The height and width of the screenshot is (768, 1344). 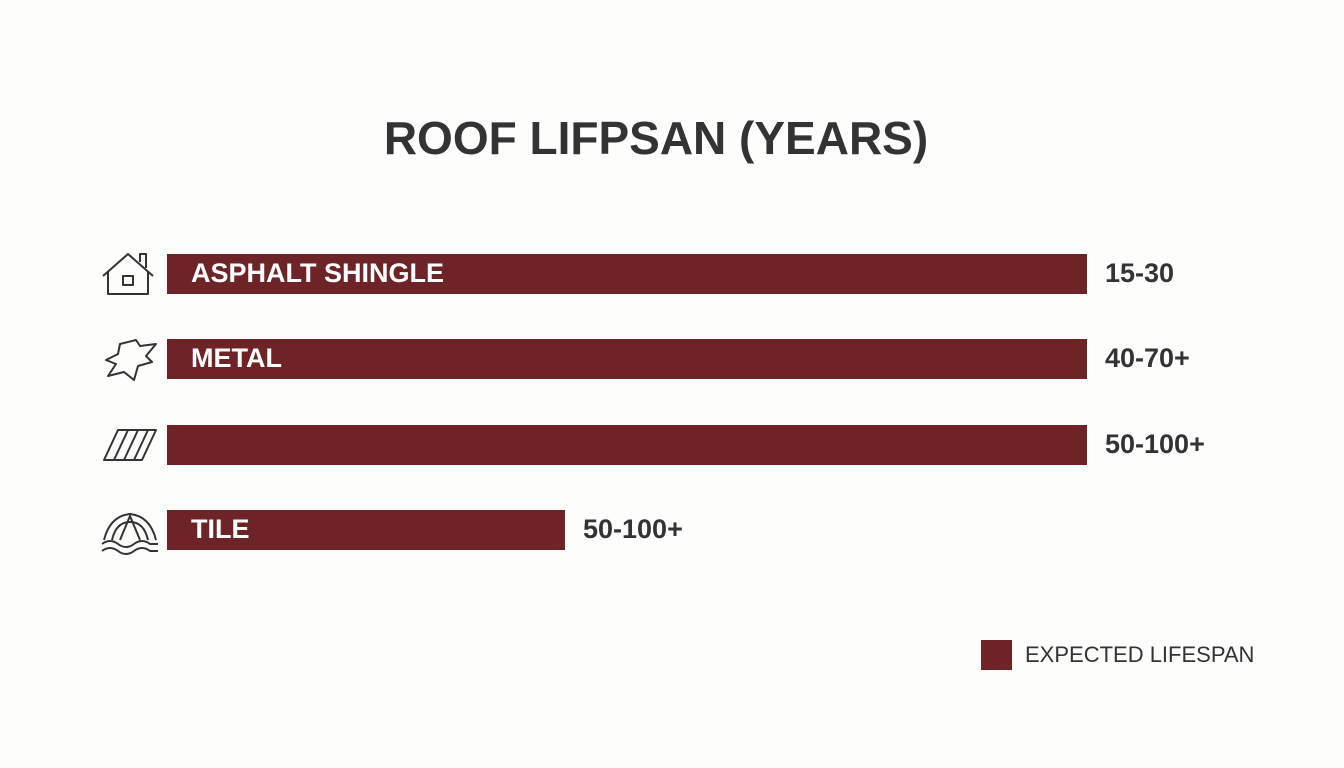 What do you see at coordinates (317, 273) in the screenshot?
I see `bar-label: ASPHALT SHINGLE` at bounding box center [317, 273].